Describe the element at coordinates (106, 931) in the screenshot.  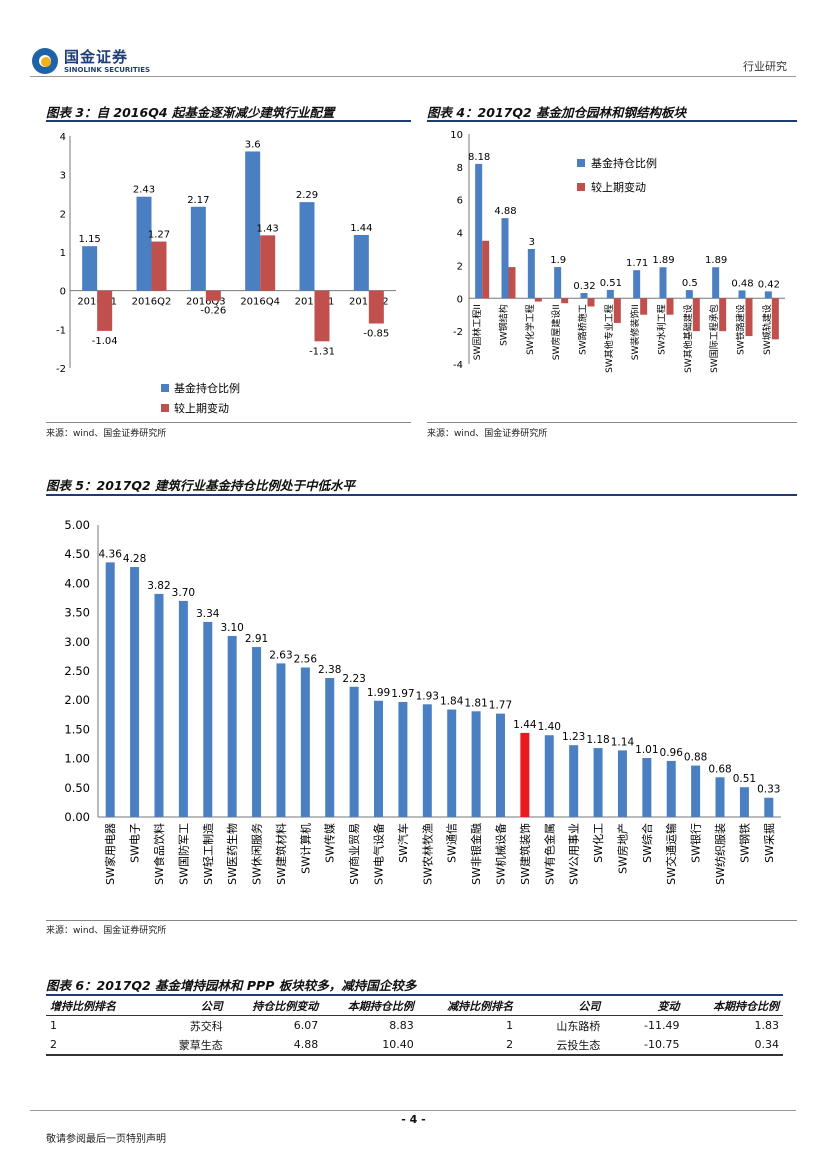
I see `fig5-source: 来源：wind、国金证券研究所` at that location.